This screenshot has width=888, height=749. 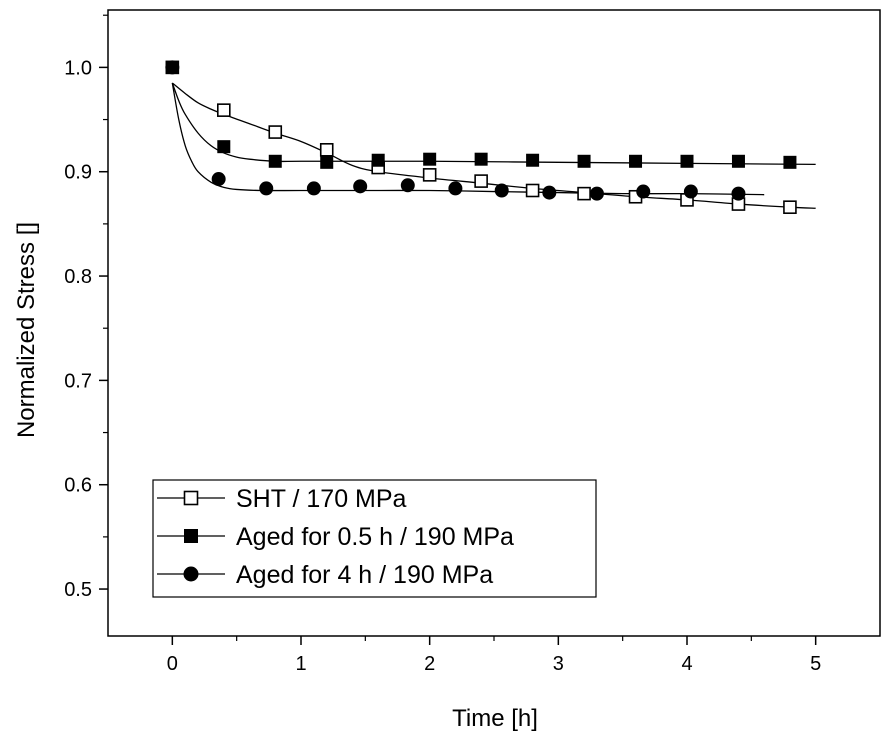 What do you see at coordinates (26, 330) in the screenshot?
I see `y-axis-label: Normalized Stress []` at bounding box center [26, 330].